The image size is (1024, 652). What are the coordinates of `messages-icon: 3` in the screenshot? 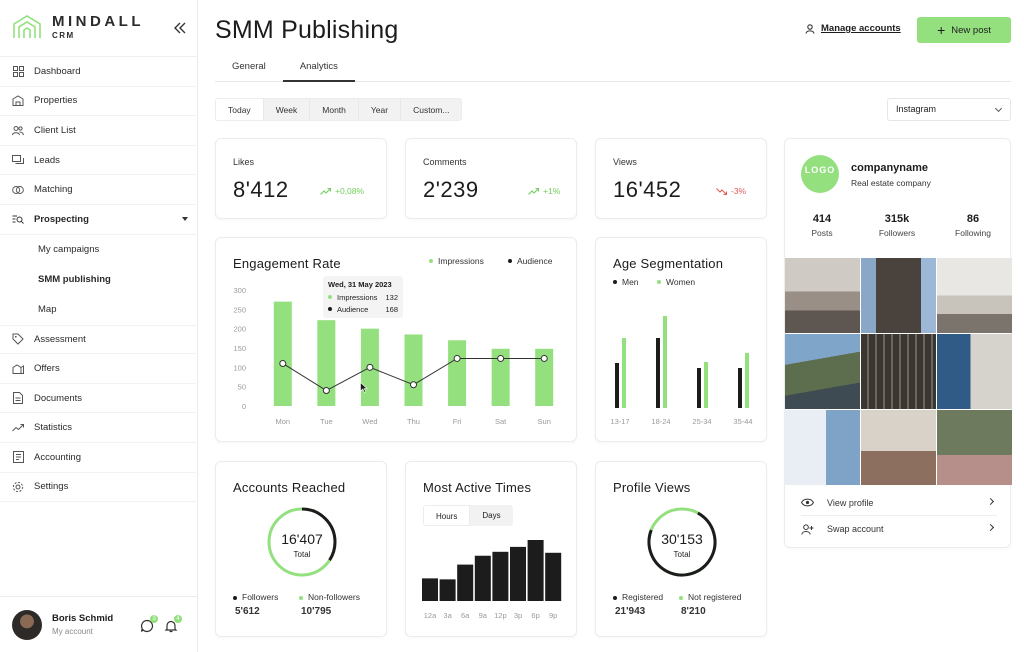 It's located at (149, 624).